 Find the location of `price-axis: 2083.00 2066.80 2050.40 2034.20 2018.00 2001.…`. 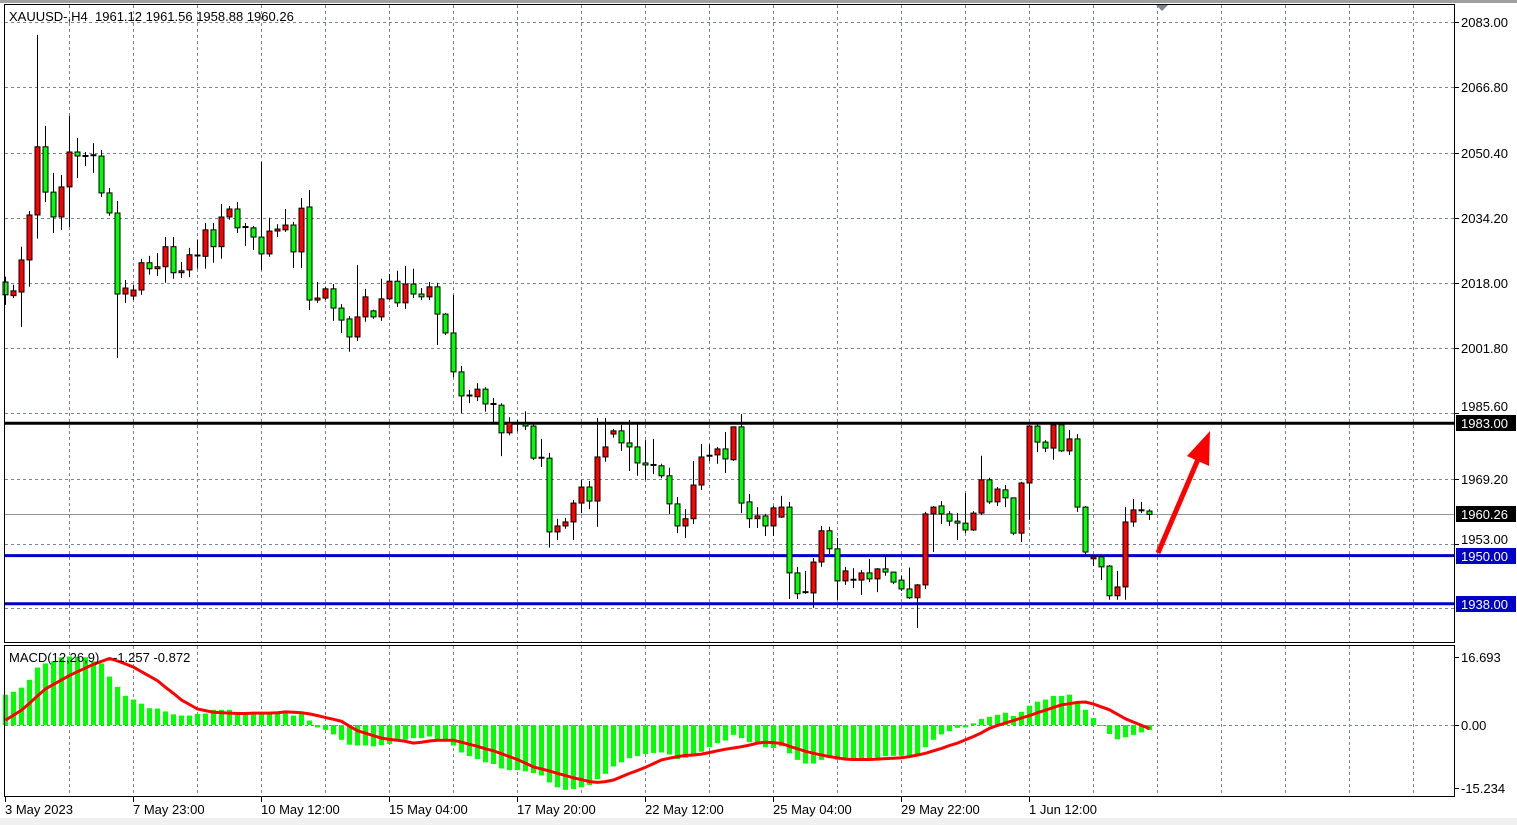

price-axis: 2083.00 2066.80 2050.40 2034.20 2018.00 2001.… is located at coordinates (1481, 281).